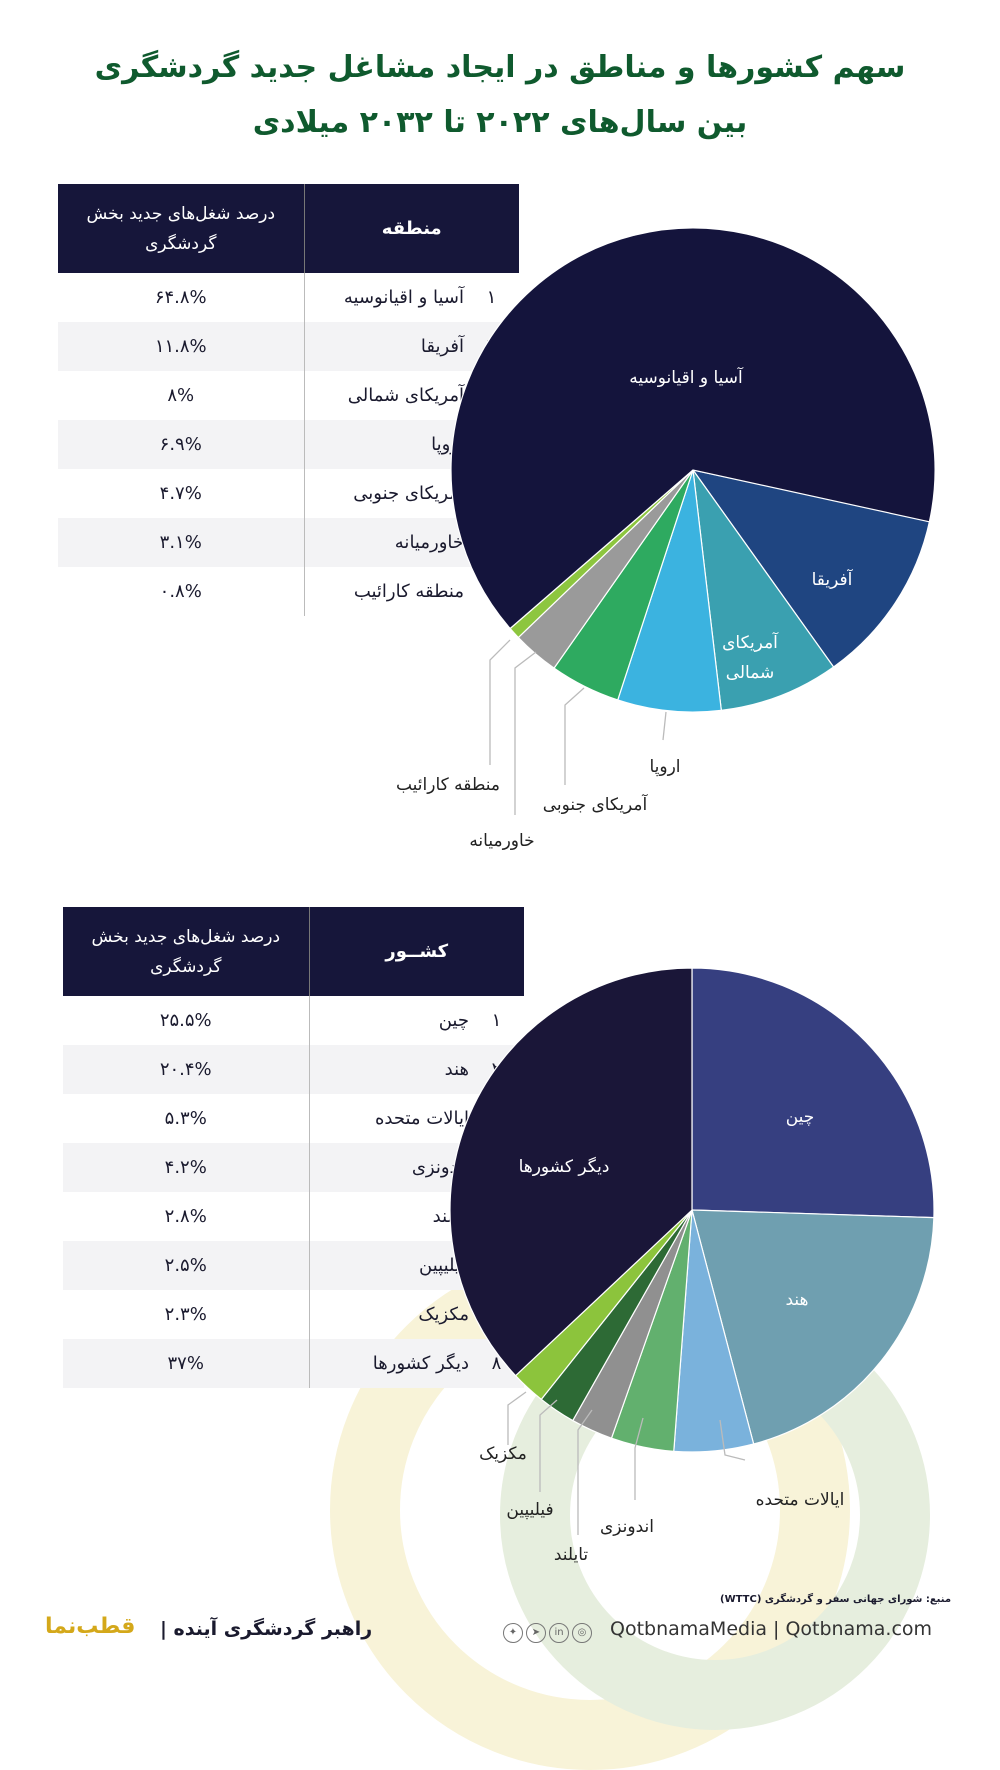 This screenshot has height=1770, width=1000. What do you see at coordinates (750, 673) in the screenshot?
I see `label-north-america: شمالی` at bounding box center [750, 673].